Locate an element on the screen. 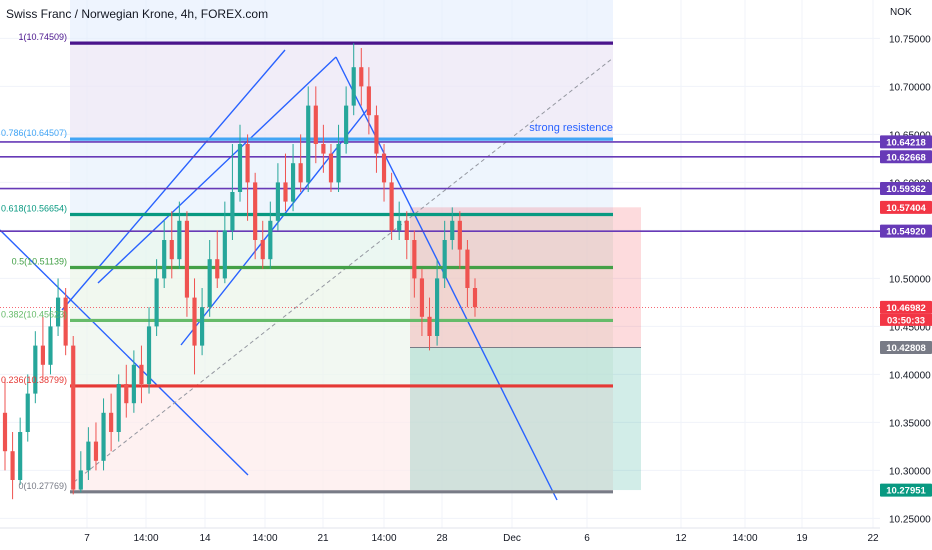 This screenshot has height=550, width=932. fib-level-label: 0.382(10.45623) is located at coordinates (34, 314).